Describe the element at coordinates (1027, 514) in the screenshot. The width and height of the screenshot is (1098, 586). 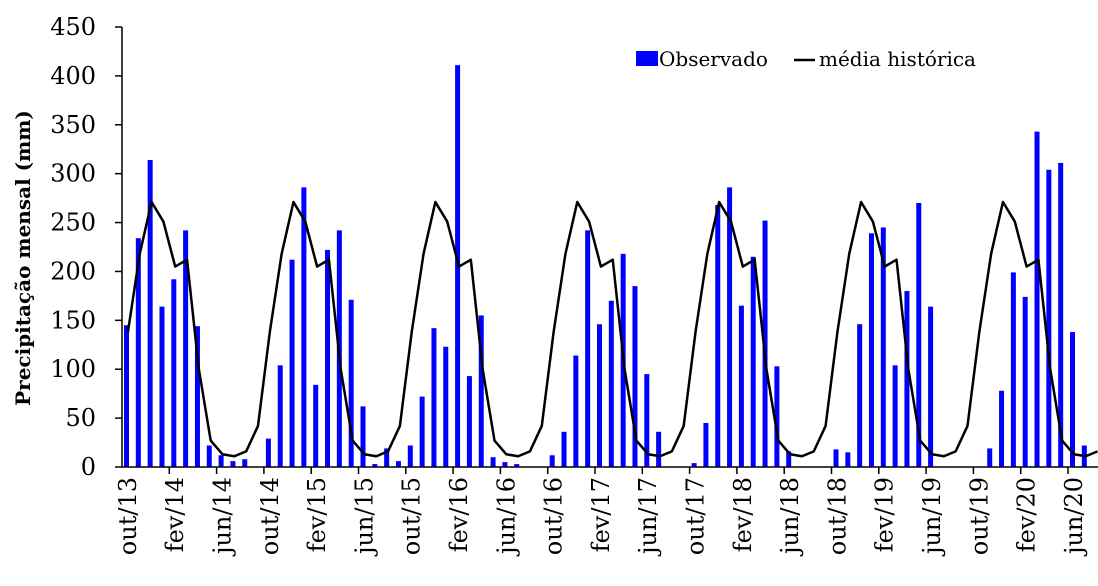
I see `x-tick-label: fev/20` at that location.